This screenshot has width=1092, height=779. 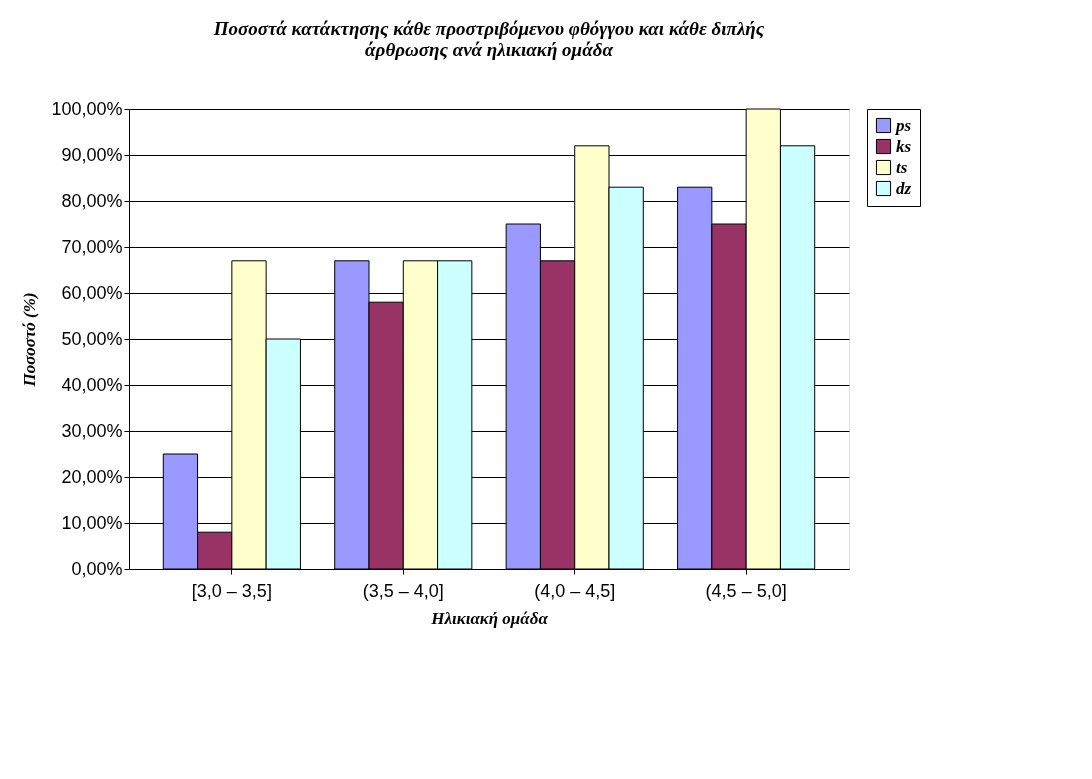 What do you see at coordinates (904, 146) in the screenshot?
I see `legend-label: ks` at bounding box center [904, 146].